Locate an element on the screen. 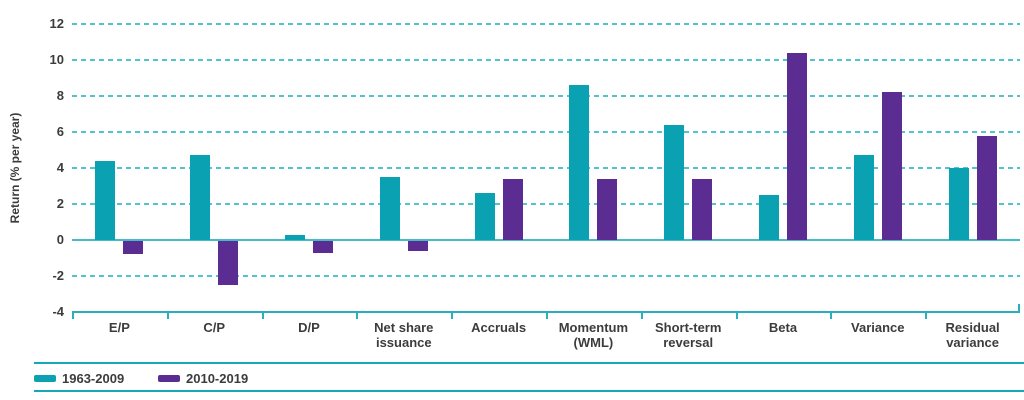 The image size is (1024, 400). x-category-label: Net share issuance is located at coordinates (403, 335).